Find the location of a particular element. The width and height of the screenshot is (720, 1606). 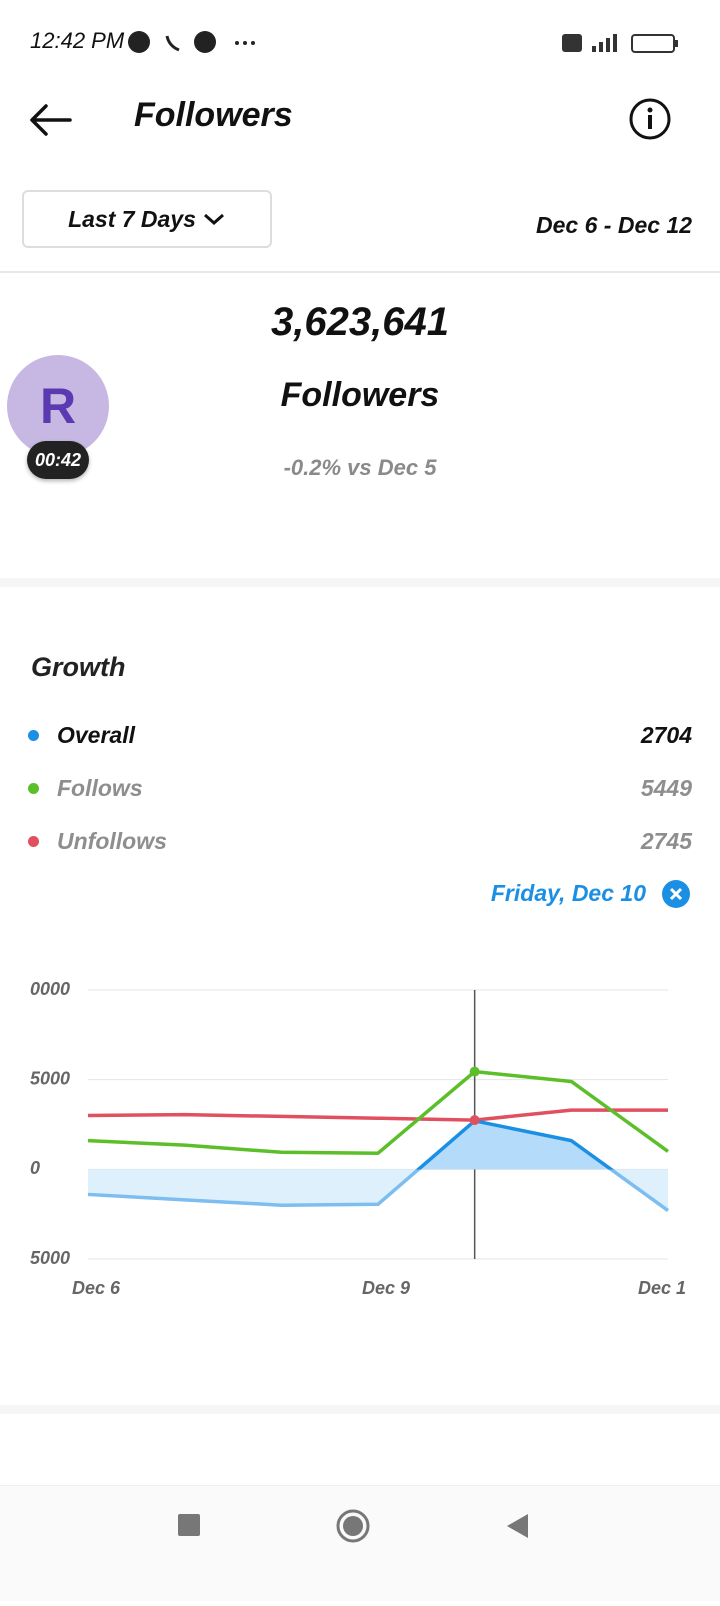

nav-buttons is located at coordinates (353, 1526).